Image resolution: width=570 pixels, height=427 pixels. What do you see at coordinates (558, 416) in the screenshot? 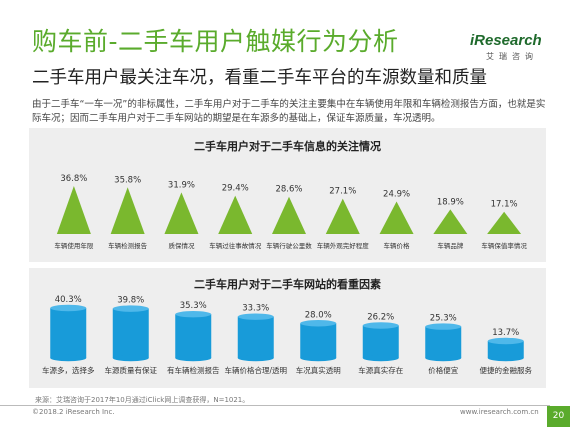
I see `page-number: 20` at bounding box center [558, 416].